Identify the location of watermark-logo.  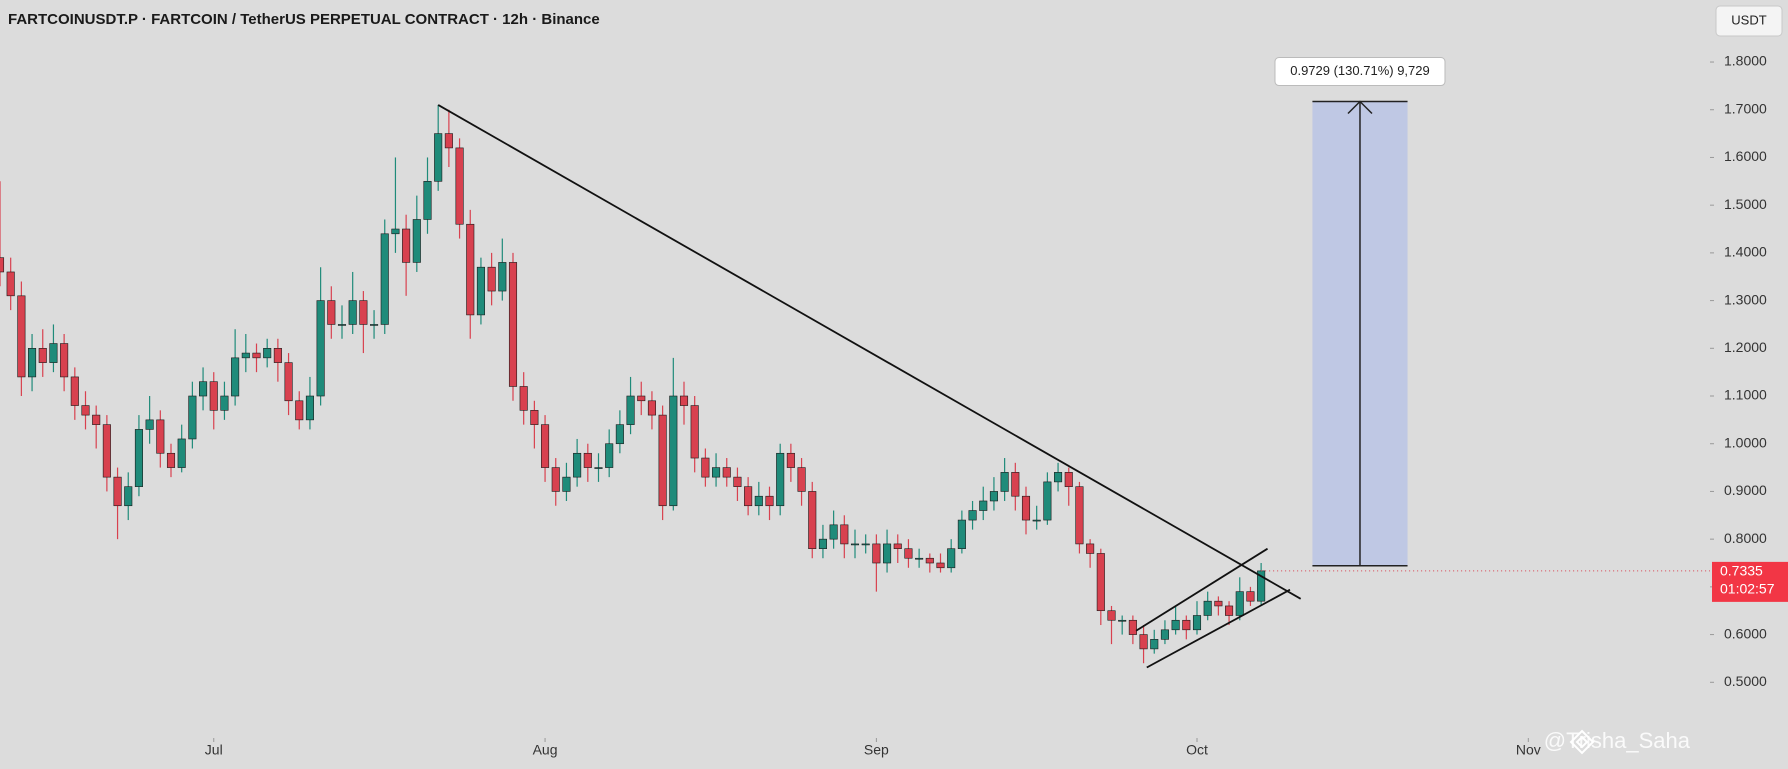
(1582, 742).